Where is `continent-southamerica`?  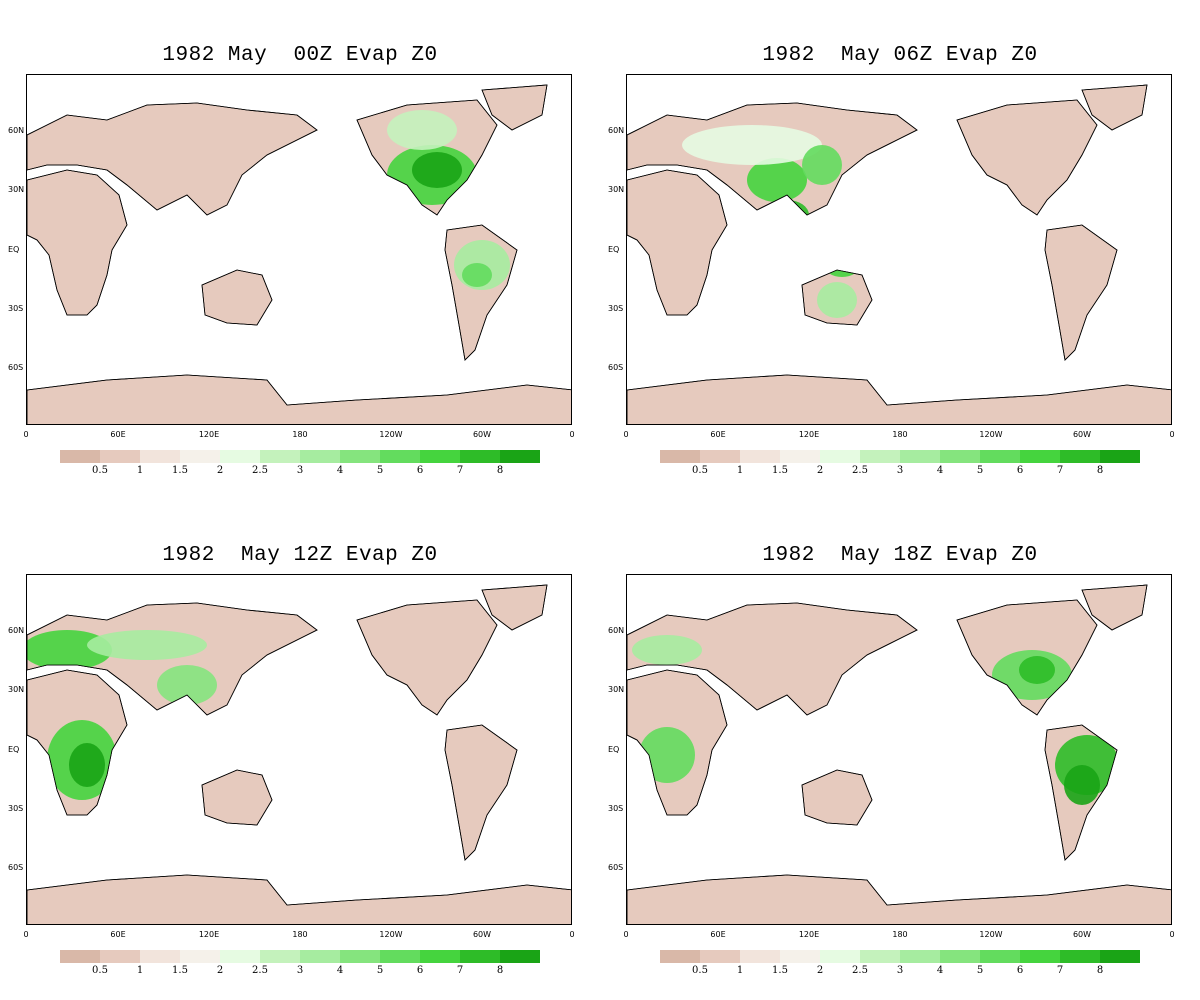
continent-southamerica is located at coordinates (481, 792).